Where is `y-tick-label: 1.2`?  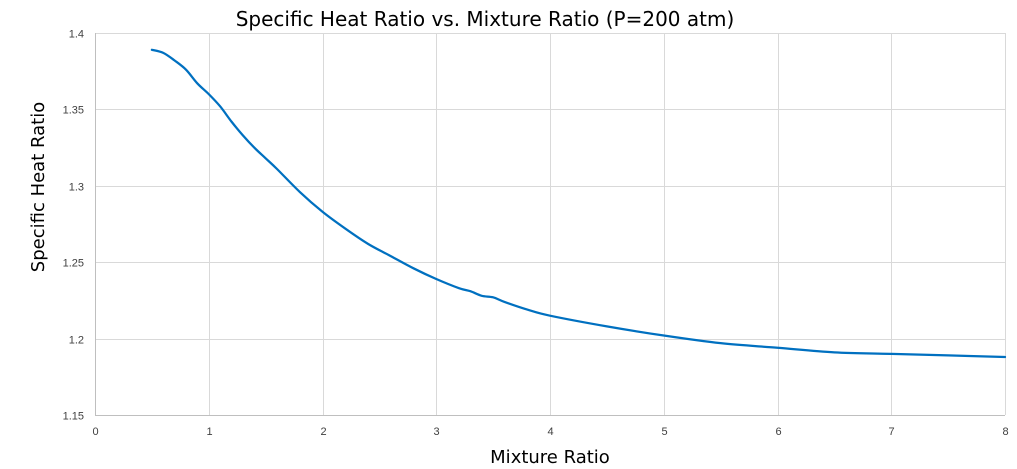
y-tick-label: 1.2 is located at coordinates (76, 341).